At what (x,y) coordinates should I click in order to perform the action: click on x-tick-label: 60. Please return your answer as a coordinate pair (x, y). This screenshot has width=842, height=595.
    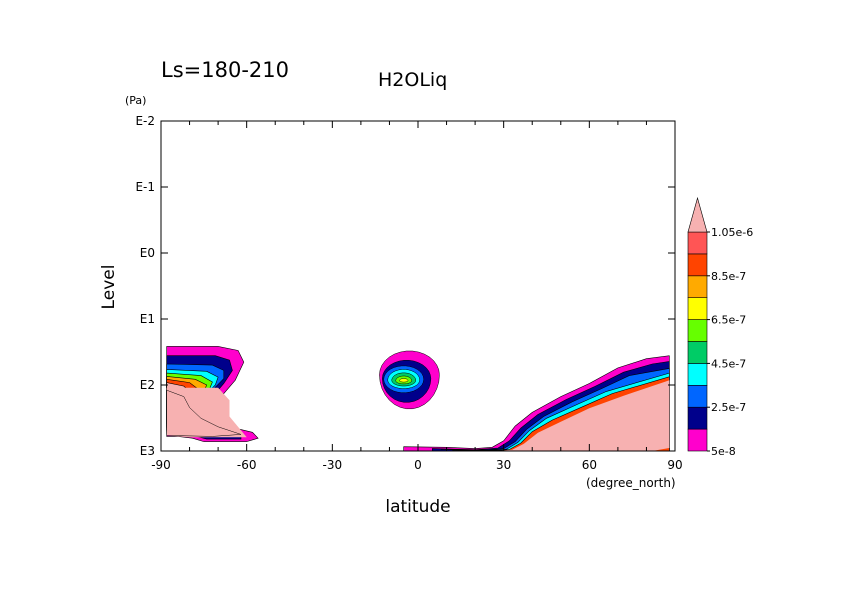
    Looking at the image, I should click on (589, 465).